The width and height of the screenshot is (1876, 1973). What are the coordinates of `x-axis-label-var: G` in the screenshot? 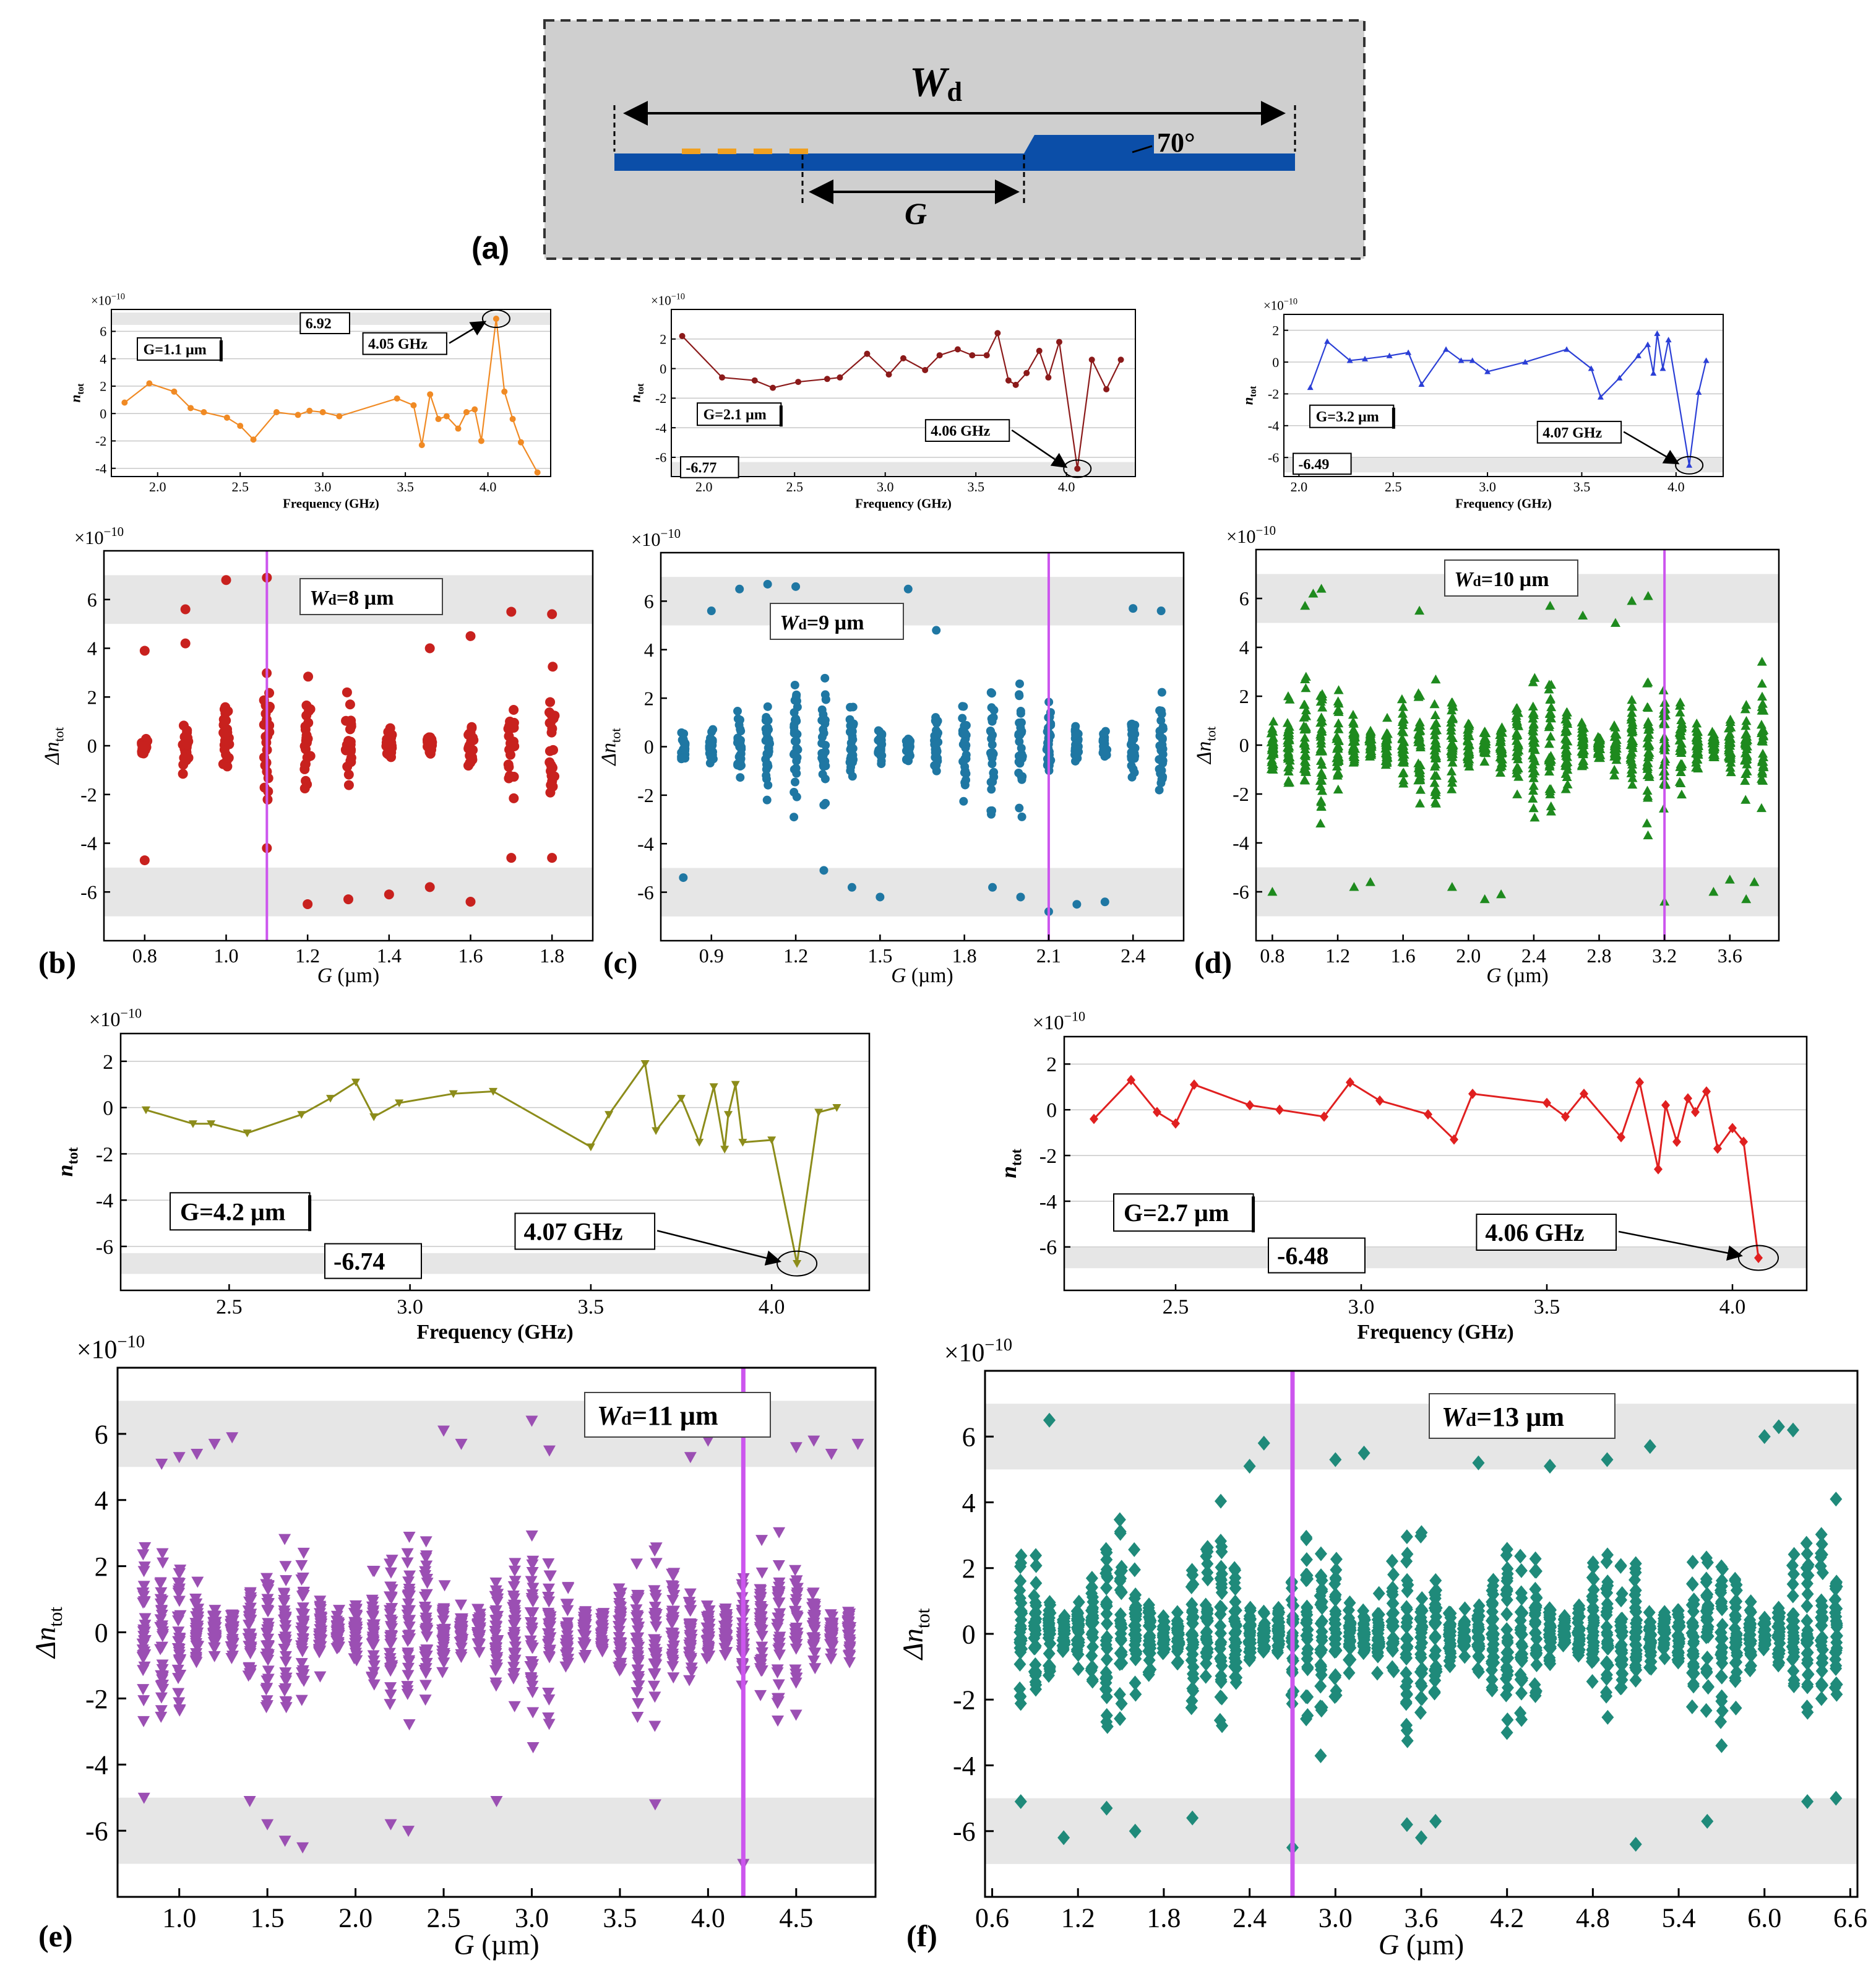 It's located at (1494, 975).